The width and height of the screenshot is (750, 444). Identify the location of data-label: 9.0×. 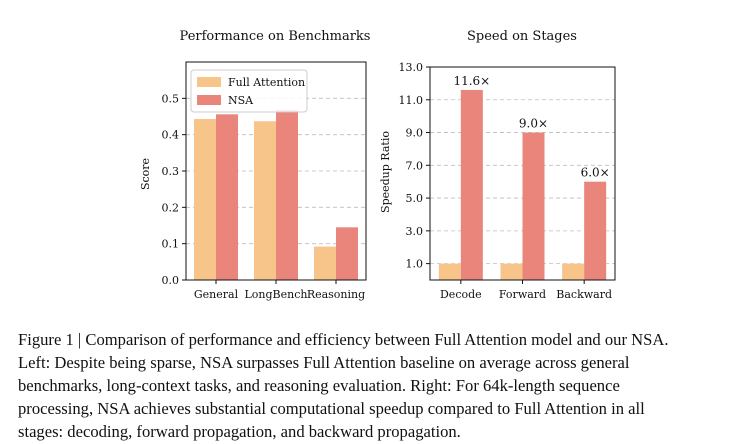
(533, 124).